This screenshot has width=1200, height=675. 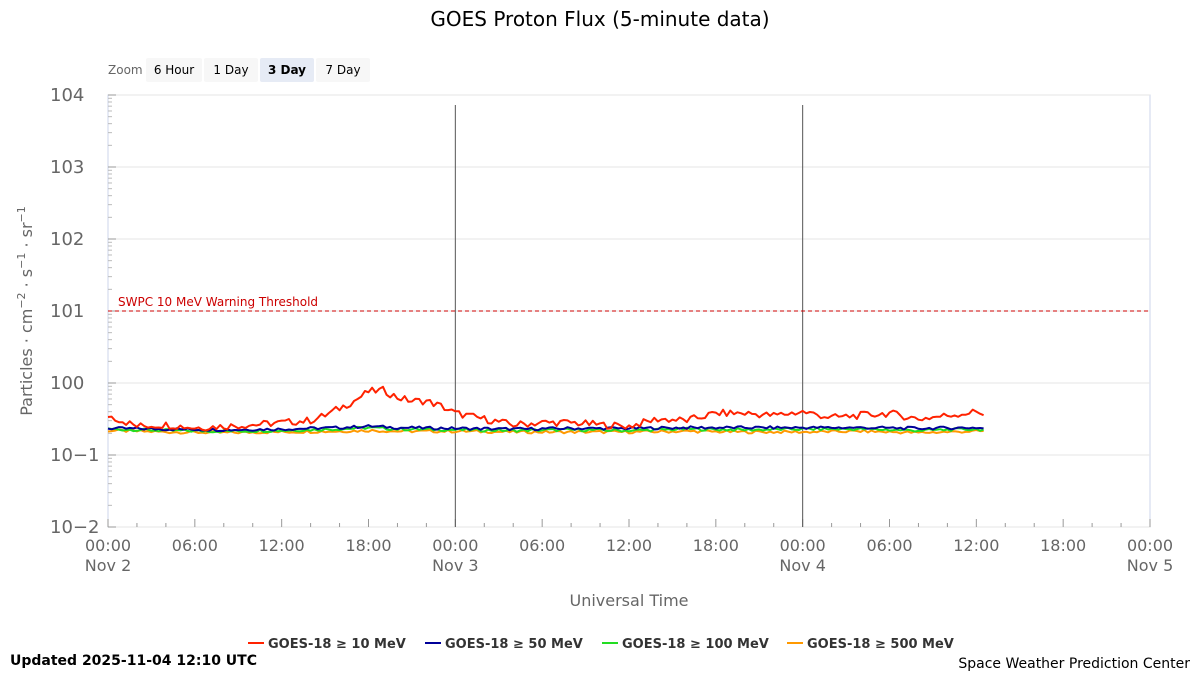 What do you see at coordinates (455, 565) in the screenshot?
I see `x-tick-date-label: Nov 3` at bounding box center [455, 565].